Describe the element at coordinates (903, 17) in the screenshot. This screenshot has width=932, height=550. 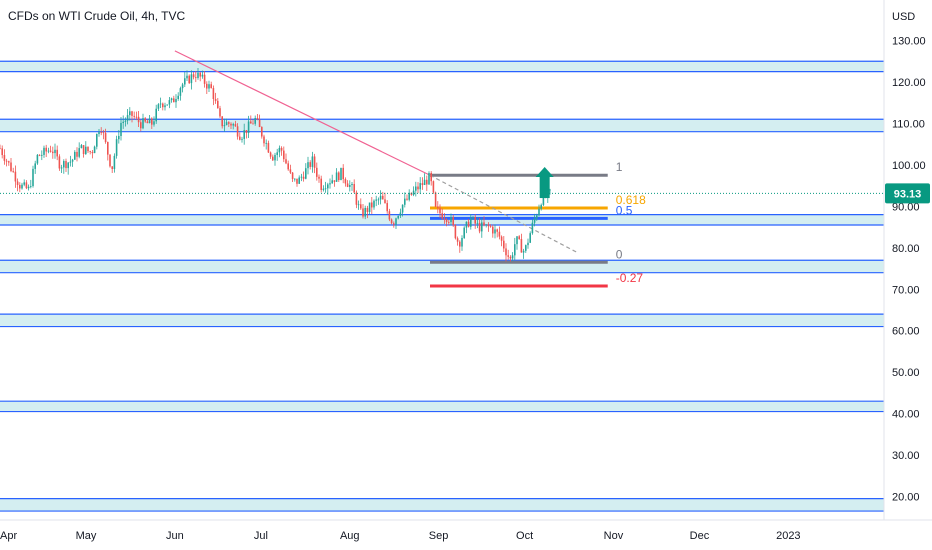
I see `currency-label: USD` at that location.